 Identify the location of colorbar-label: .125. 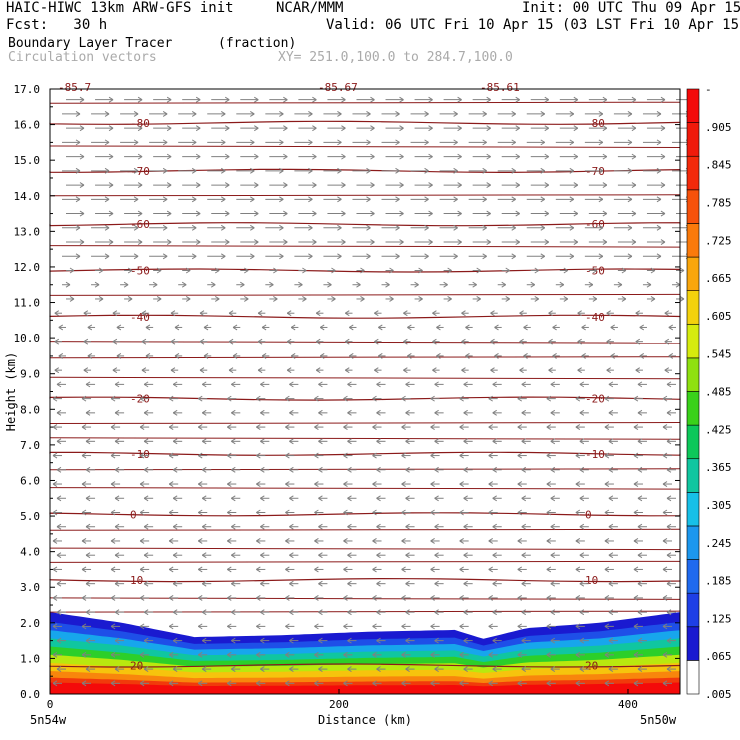
(718, 618).